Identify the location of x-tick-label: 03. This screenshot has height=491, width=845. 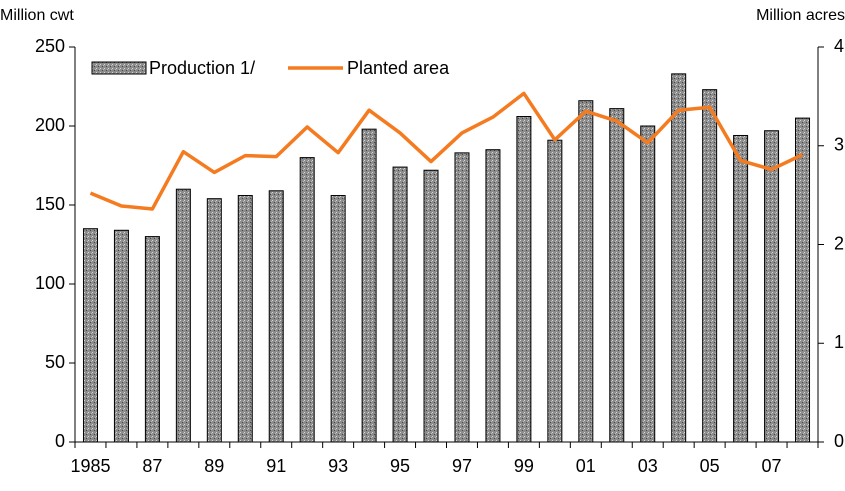
(648, 466).